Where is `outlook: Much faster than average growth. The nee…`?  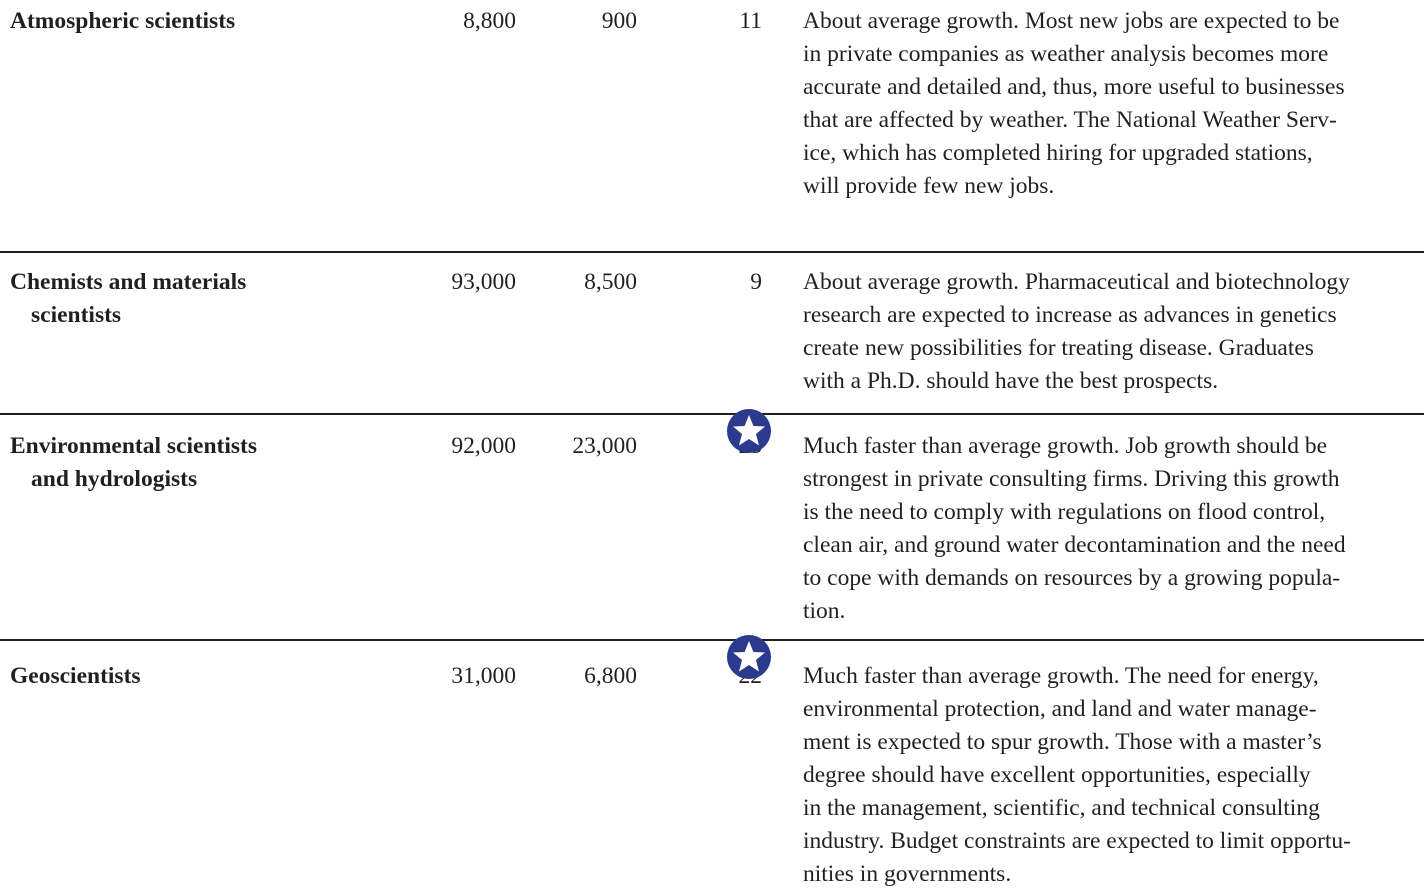 outlook: Much faster than average growth. The nee… is located at coordinates (1077, 775).